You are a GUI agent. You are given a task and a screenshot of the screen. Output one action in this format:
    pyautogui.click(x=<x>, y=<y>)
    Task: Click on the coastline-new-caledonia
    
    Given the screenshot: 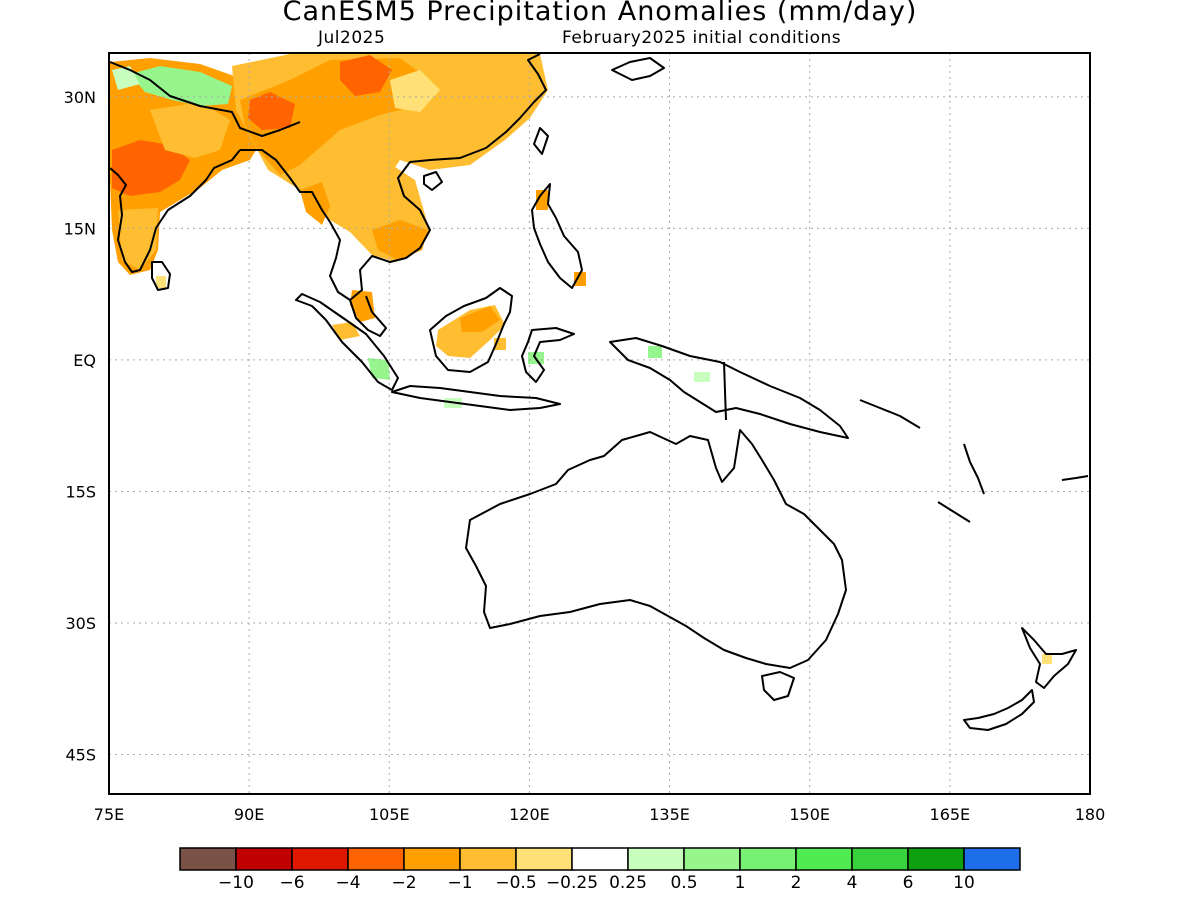 What is the action you would take?
    pyautogui.click(x=954, y=512)
    